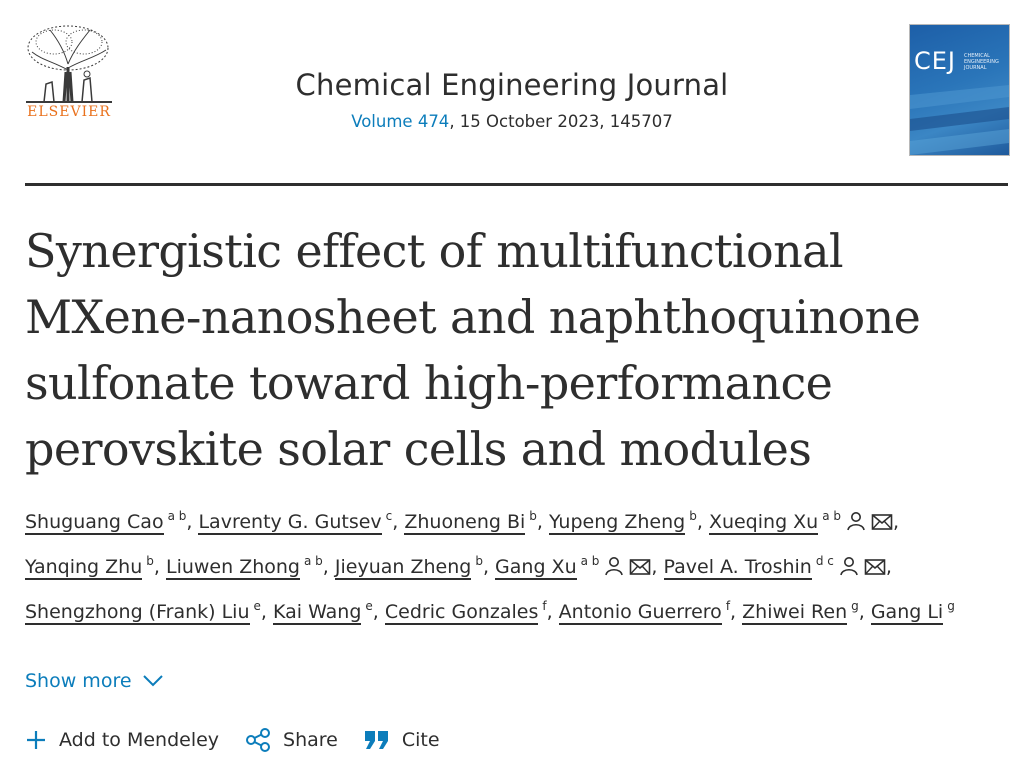 The height and width of the screenshot is (763, 1023). What do you see at coordinates (763, 523) in the screenshot?
I see `author-name: Xueqing Xu` at bounding box center [763, 523].